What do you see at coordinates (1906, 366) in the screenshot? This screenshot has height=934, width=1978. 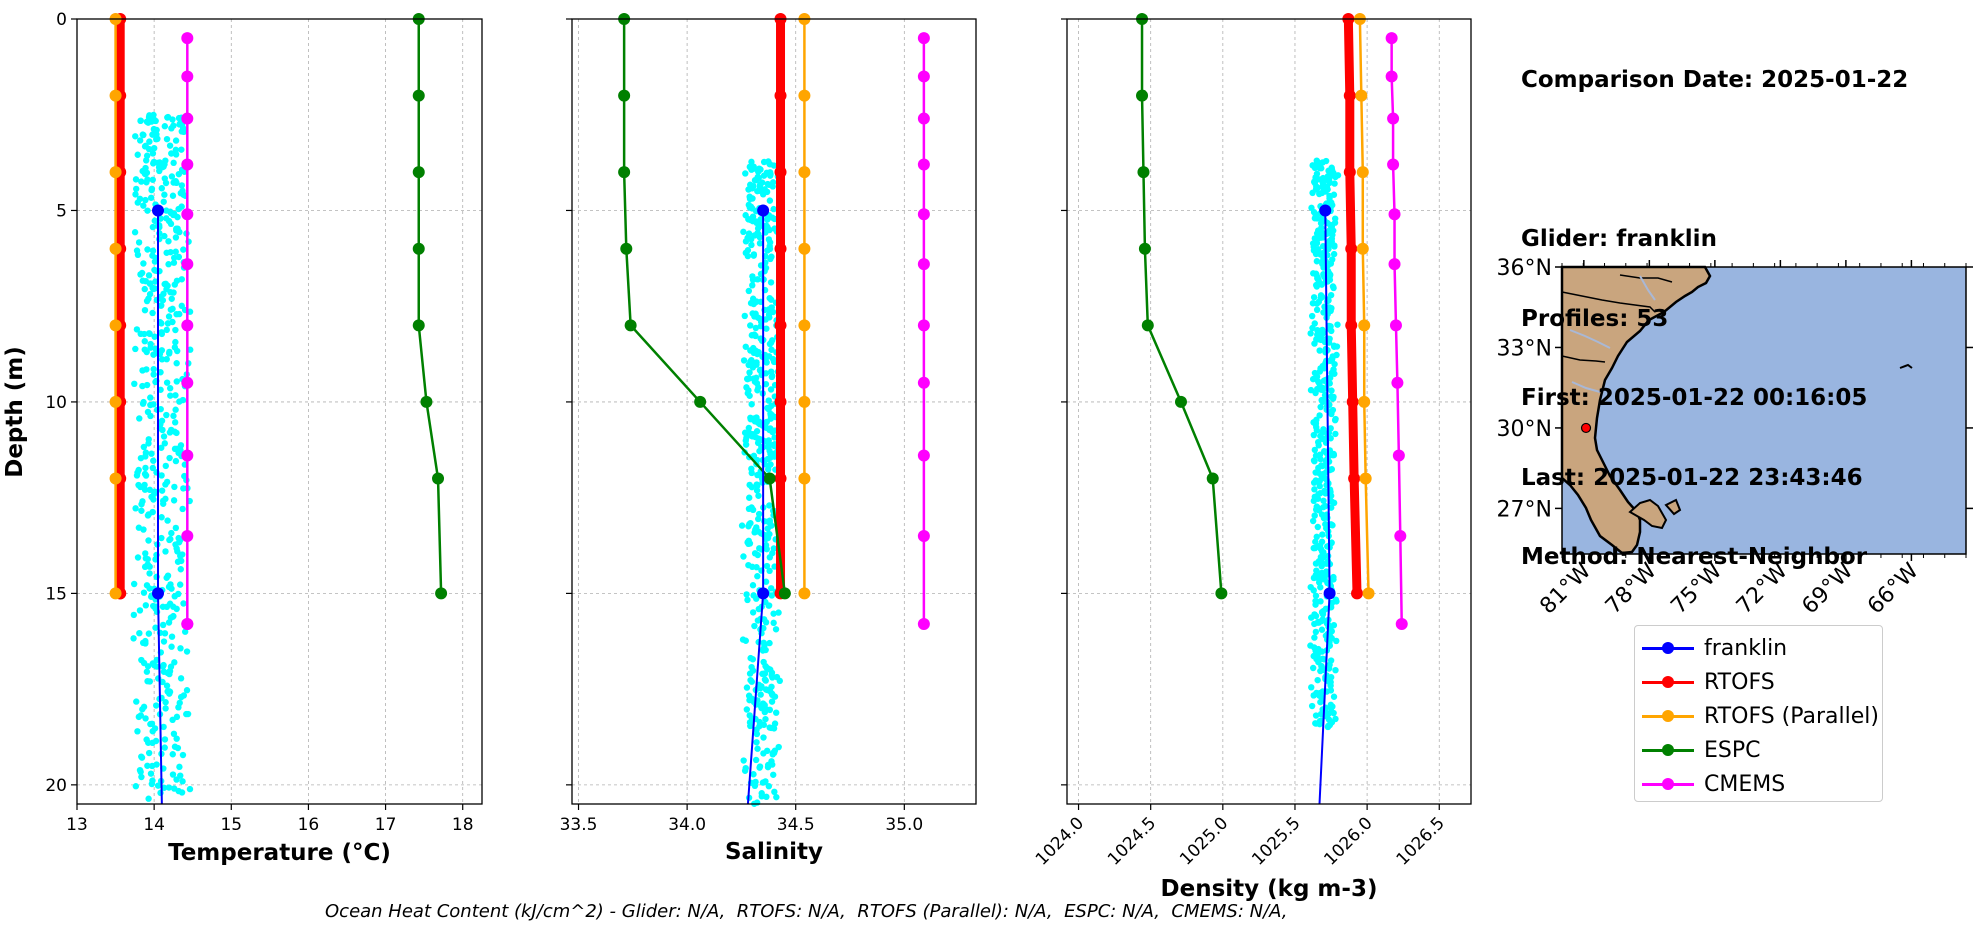 I see `map-island` at bounding box center [1906, 366].